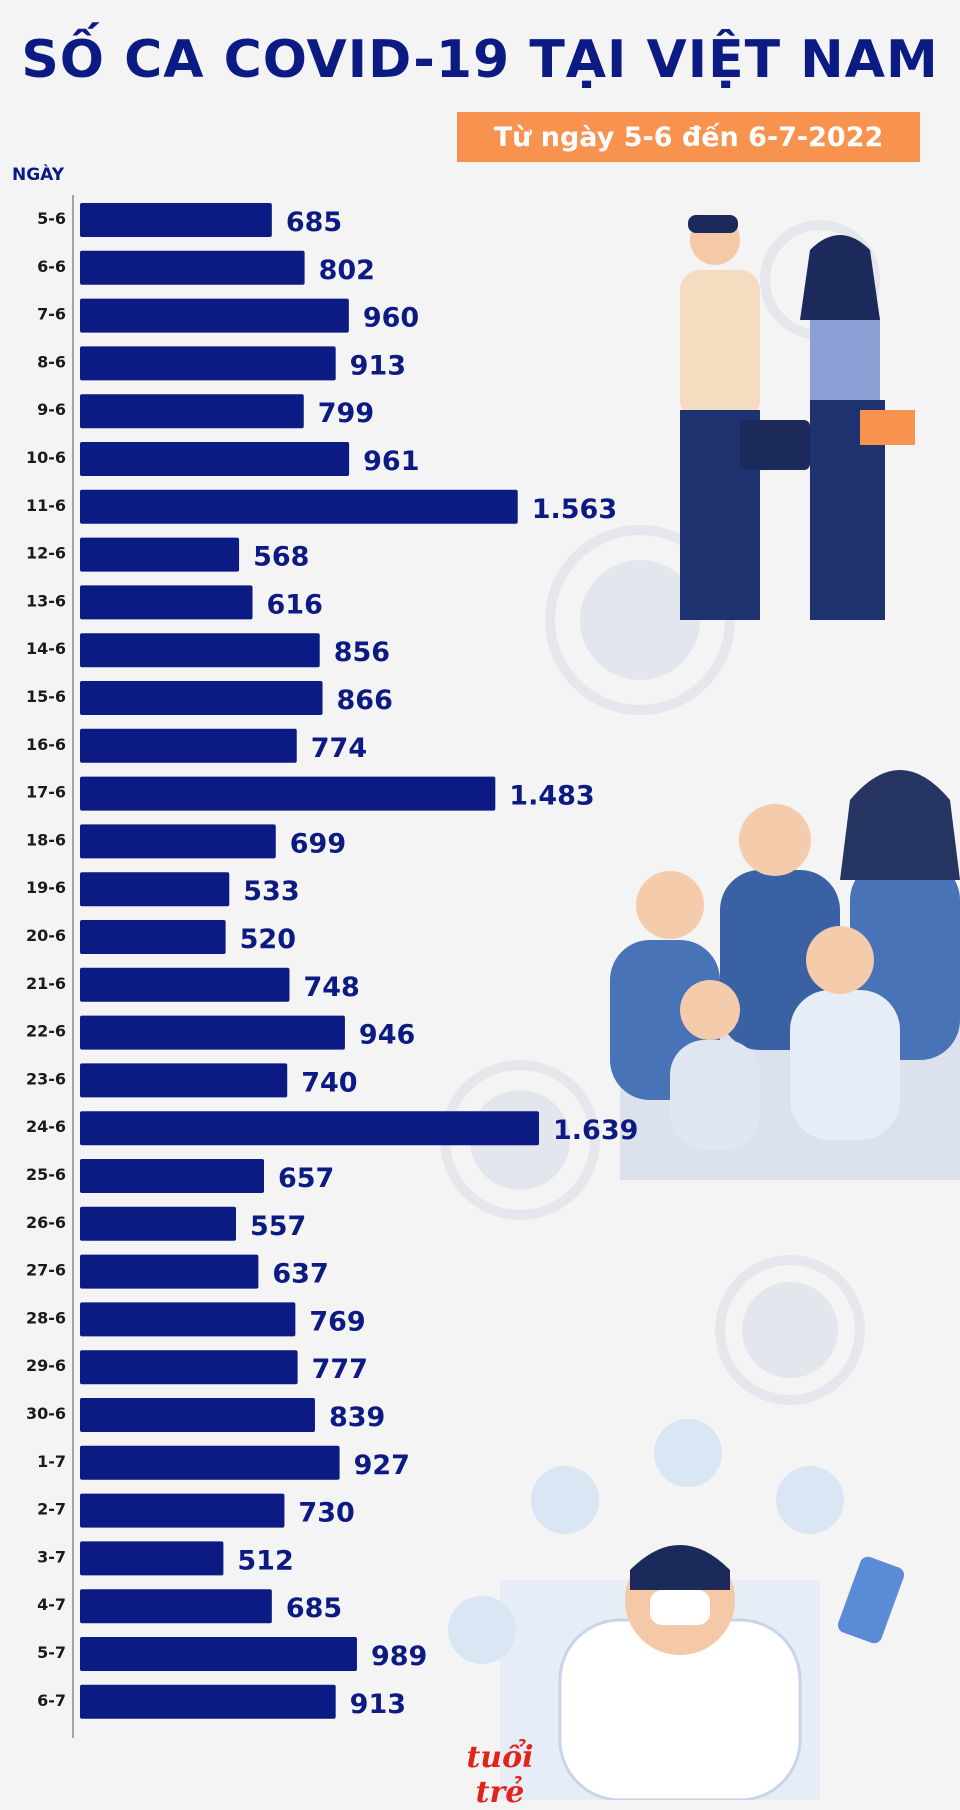 The width and height of the screenshot is (960, 1810). I want to click on value-label: 856, so click(362, 652).